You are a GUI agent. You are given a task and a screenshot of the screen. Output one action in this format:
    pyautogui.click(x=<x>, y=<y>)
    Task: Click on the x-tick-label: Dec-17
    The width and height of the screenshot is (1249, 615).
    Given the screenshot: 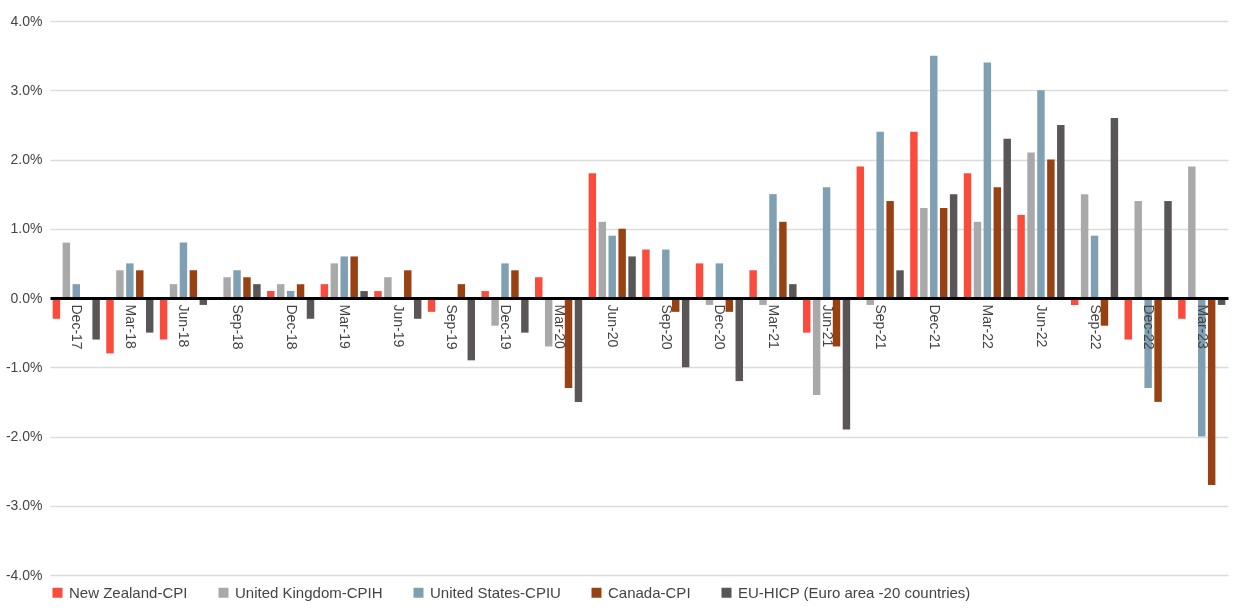 What is the action you would take?
    pyautogui.click(x=77, y=327)
    